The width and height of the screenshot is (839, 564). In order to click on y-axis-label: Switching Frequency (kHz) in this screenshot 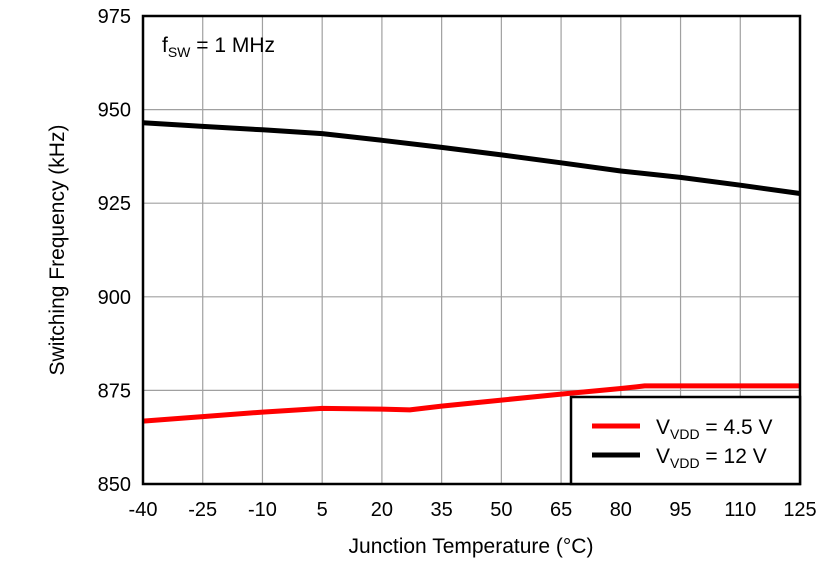, I will do `click(57, 250)`.